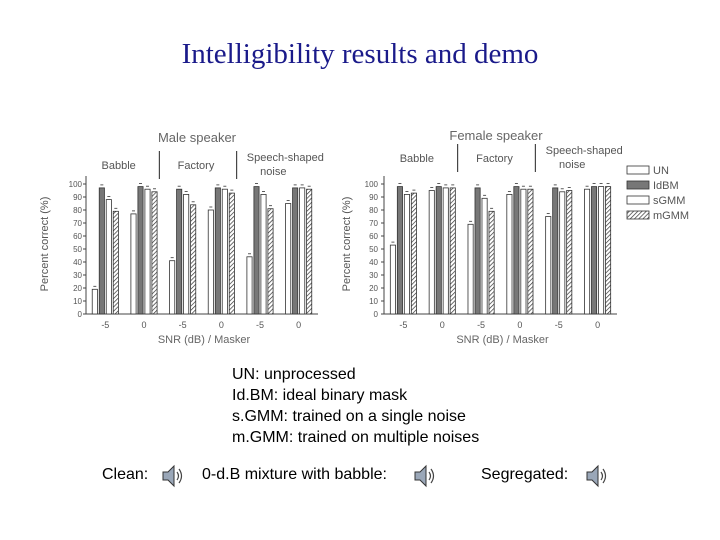  I want to click on segregated-speaker-icon, so click(597, 476).